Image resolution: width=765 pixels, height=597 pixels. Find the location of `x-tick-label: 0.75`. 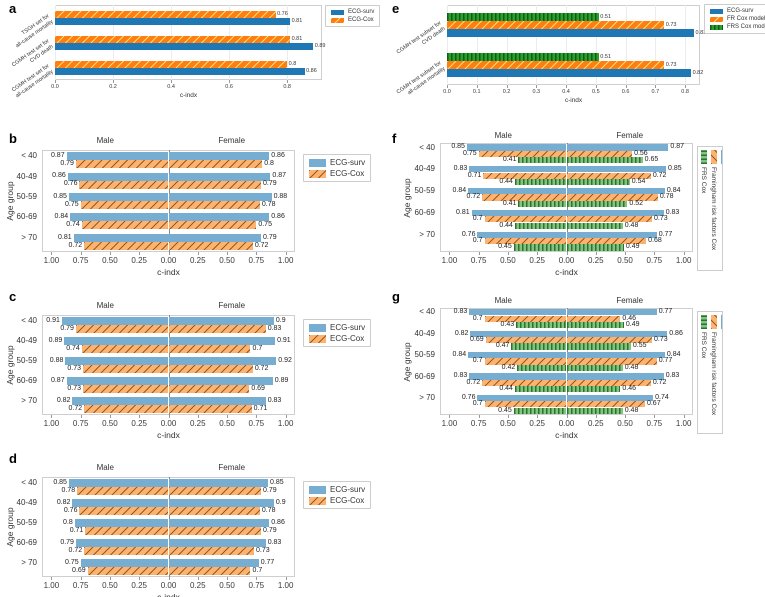

x-tick-label: 0.75 is located at coordinates (478, 260).